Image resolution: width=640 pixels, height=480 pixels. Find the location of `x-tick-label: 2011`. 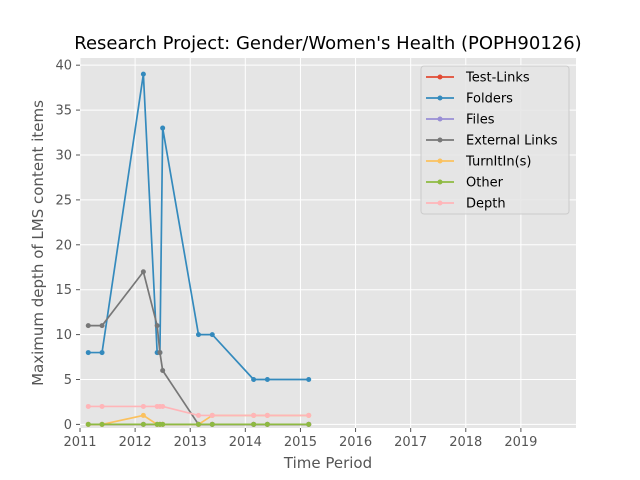

x-tick-label: 2011 is located at coordinates (79, 442).